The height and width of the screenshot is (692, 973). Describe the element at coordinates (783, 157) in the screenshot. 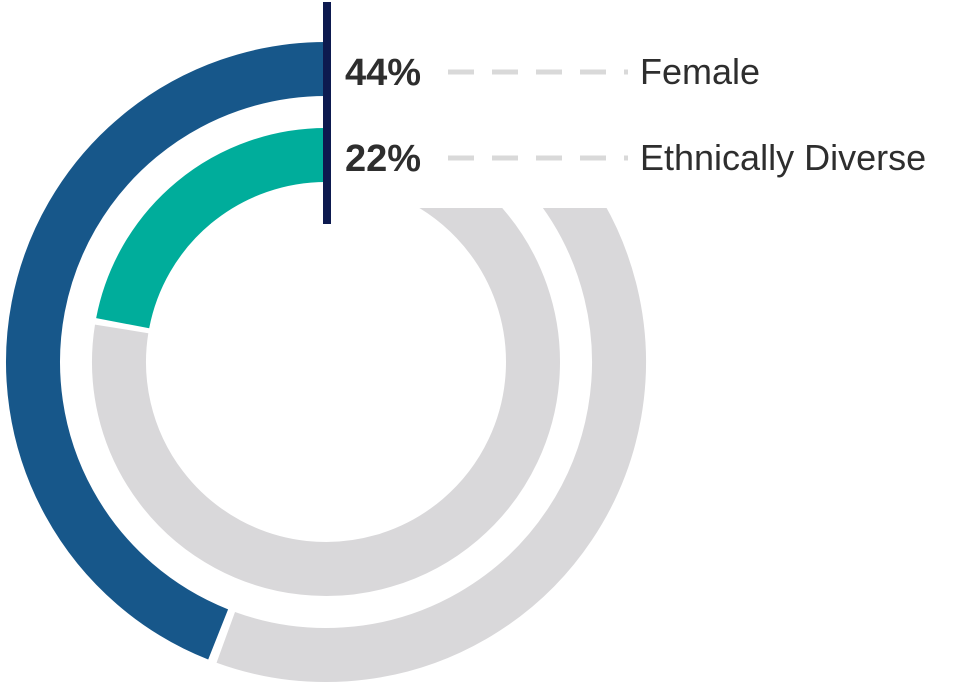

I see `series-label-ethnically-diverse: Ethnically Diverse` at that location.